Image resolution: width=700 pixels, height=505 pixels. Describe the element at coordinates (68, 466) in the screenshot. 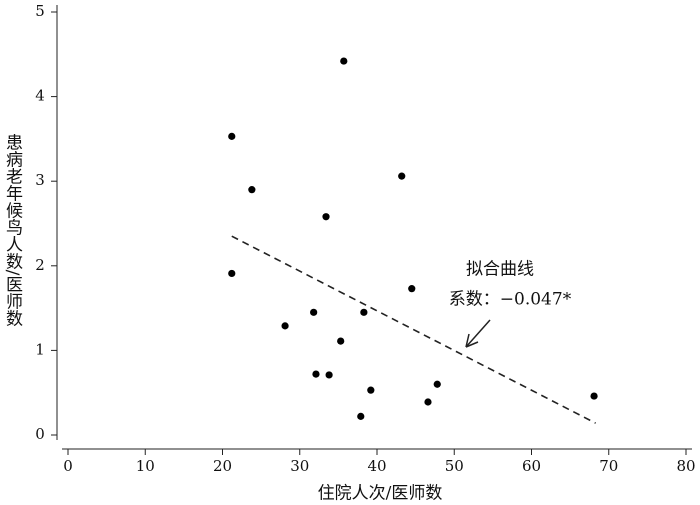

I see `x-tick-label: 0` at that location.